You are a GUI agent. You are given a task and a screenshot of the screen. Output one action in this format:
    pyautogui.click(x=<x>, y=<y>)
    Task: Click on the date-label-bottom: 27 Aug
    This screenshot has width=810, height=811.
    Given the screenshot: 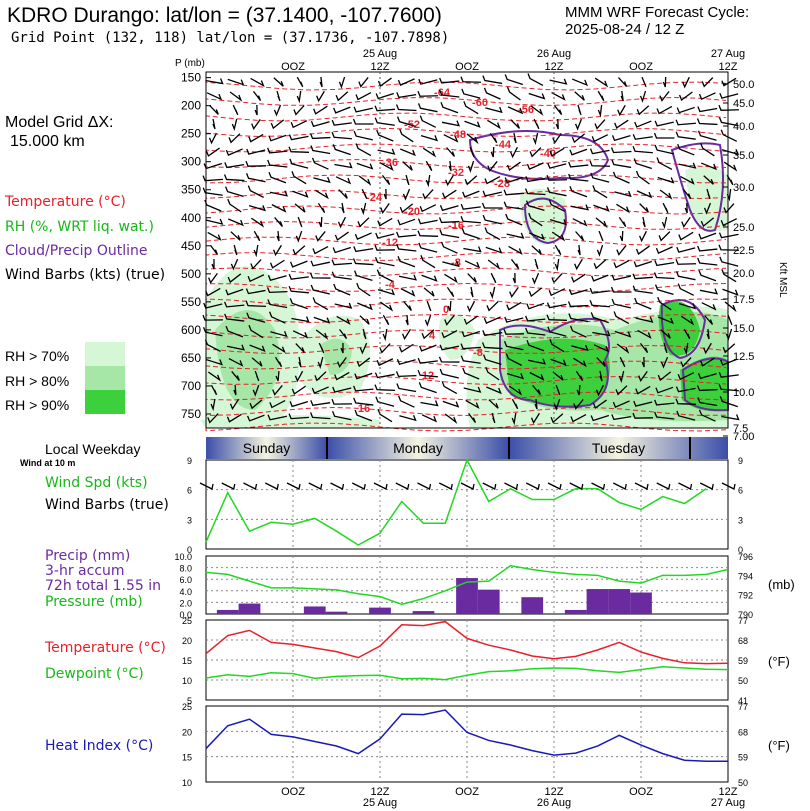 What is the action you would take?
    pyautogui.click(x=728, y=803)
    